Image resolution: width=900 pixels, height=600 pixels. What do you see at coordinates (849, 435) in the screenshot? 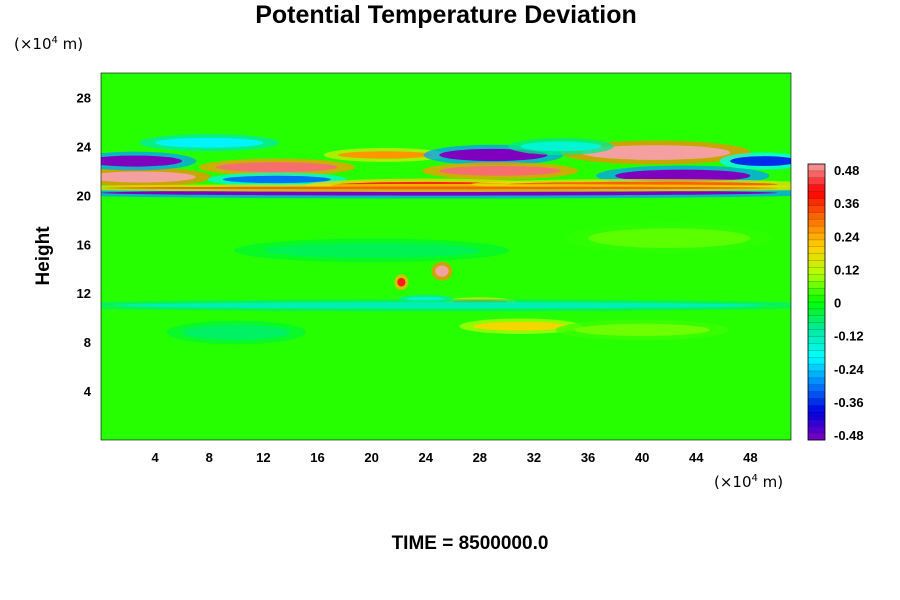
I see `colorbar-tick-label: -0.48` at bounding box center [849, 435].